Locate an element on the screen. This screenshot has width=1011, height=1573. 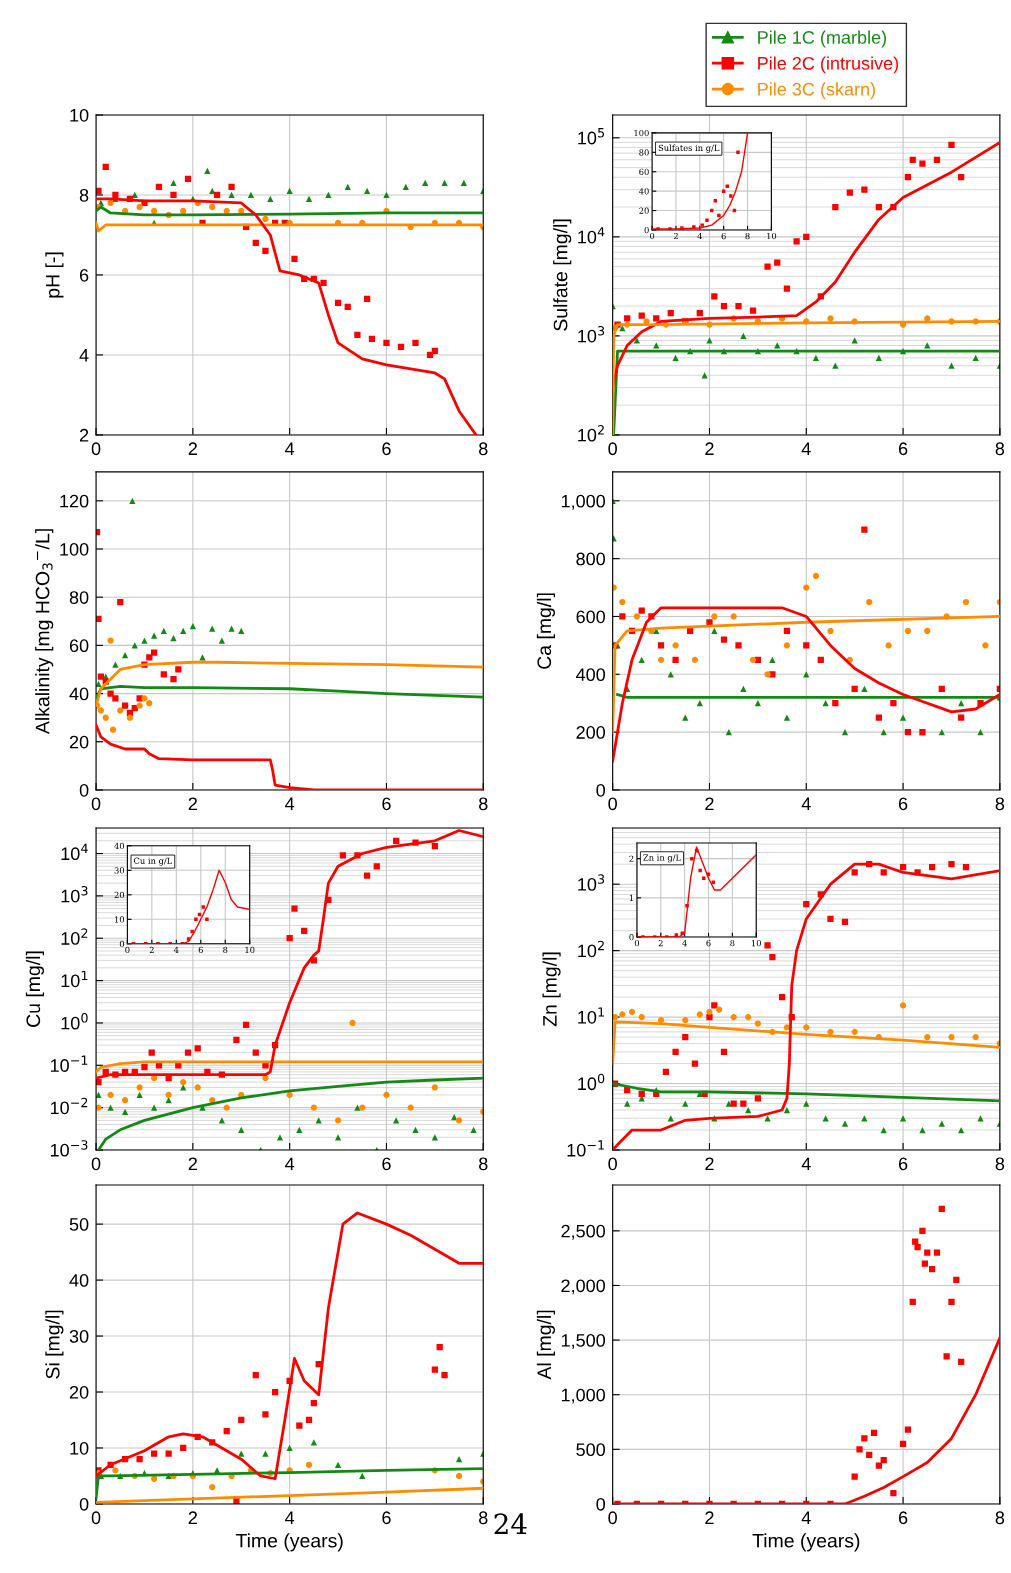
y-tick-label: 400 is located at coordinates (591, 675).